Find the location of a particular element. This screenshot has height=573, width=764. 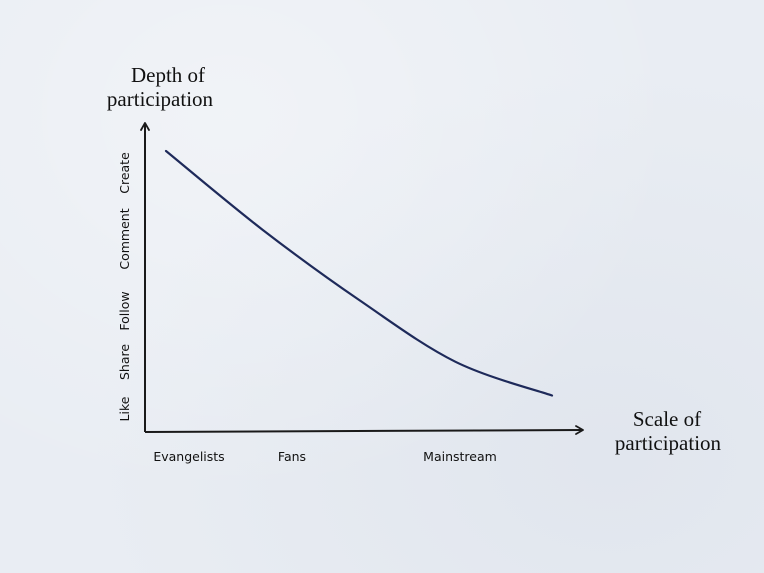

x-category-mainstream: Mainstream is located at coordinates (460, 456).